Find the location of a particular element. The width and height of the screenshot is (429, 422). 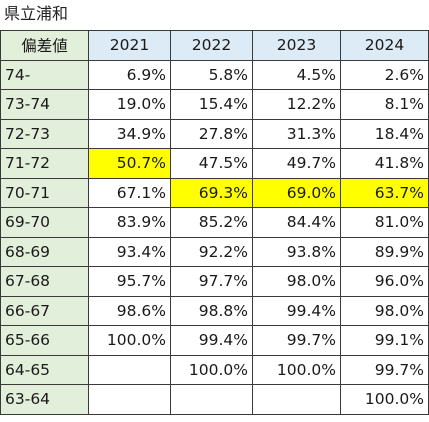

value-cell: 96.0% is located at coordinates (384, 281).